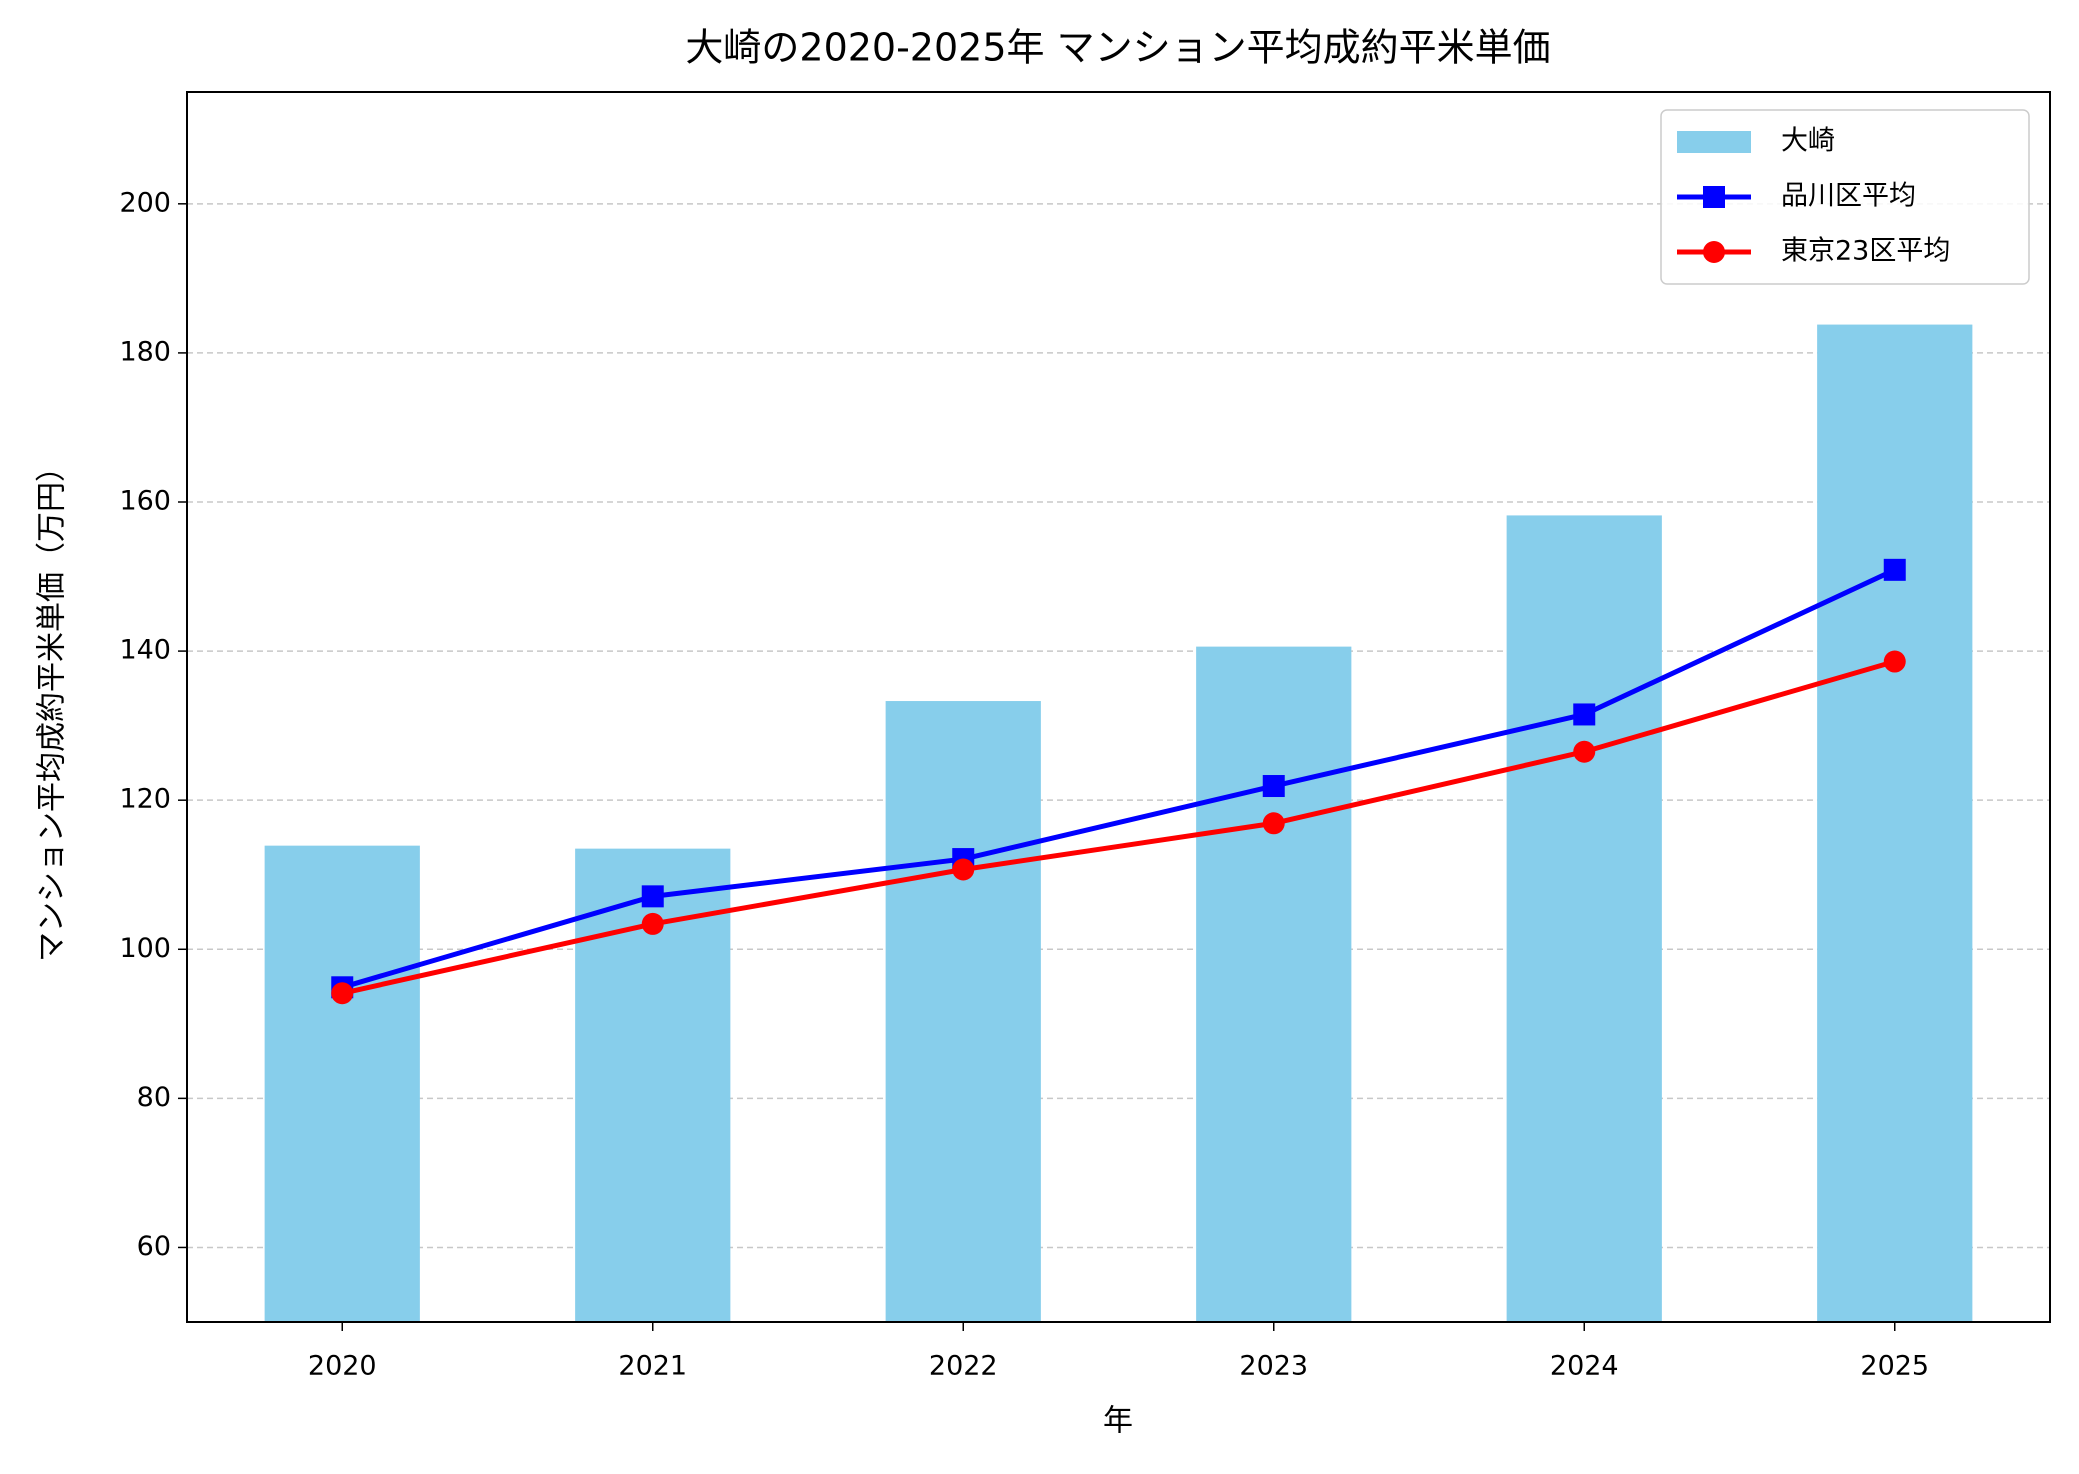  I want to click on x-axis-label: 年, so click(1118, 1421).